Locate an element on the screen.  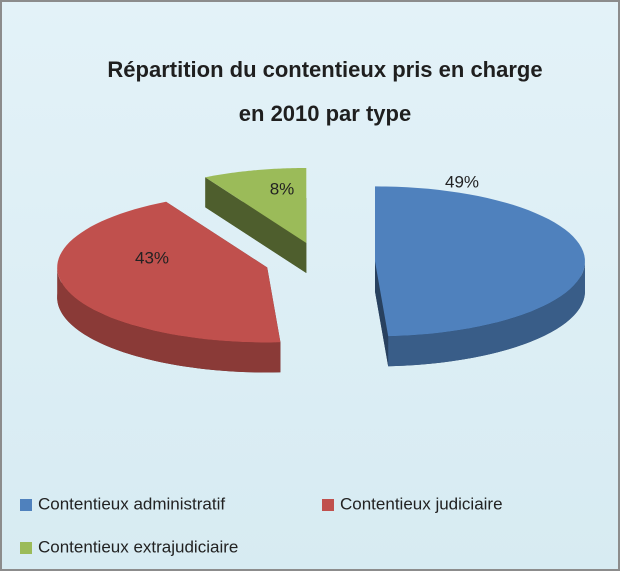
legend-label: Contentieux extrajudiciaire is located at coordinates (138, 546).